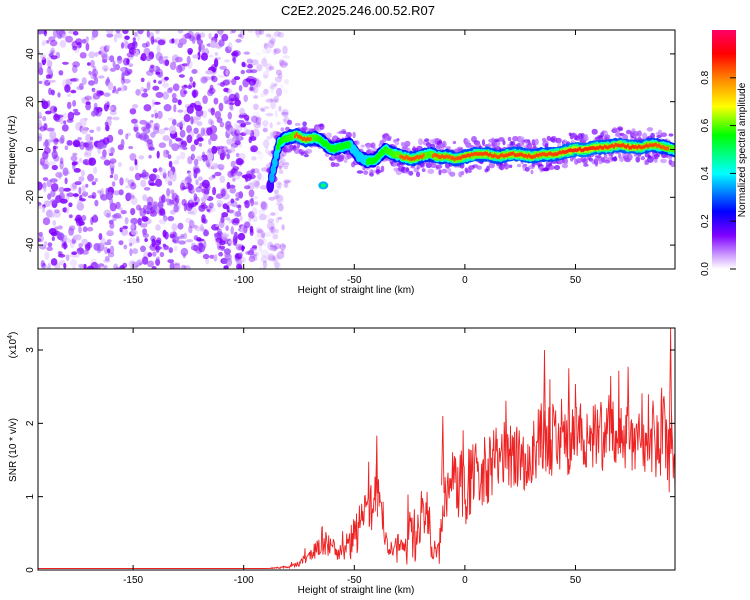  Describe the element at coordinates (705, 269) in the screenshot. I see `colorbar-tick-label: 0.0` at that location.